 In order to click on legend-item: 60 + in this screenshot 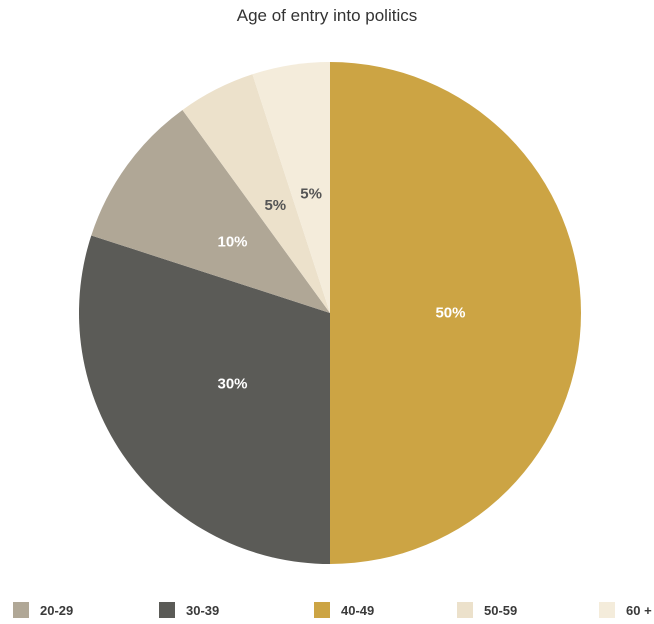, I will do `click(625, 610)`.